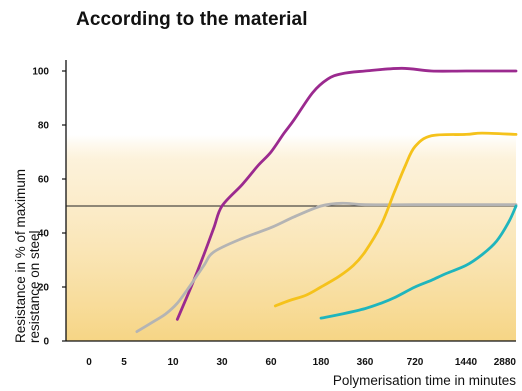 This screenshot has width=522, height=391. Describe the element at coordinates (415, 362) in the screenshot. I see `x-tick-label: 720` at that location.